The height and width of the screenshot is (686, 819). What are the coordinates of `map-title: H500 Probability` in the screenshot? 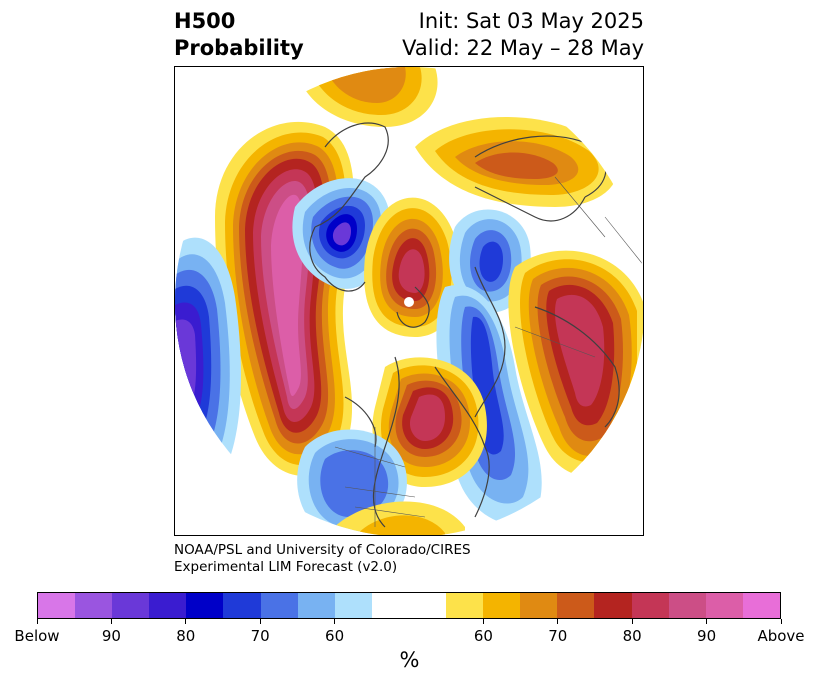 It's located at (239, 35).